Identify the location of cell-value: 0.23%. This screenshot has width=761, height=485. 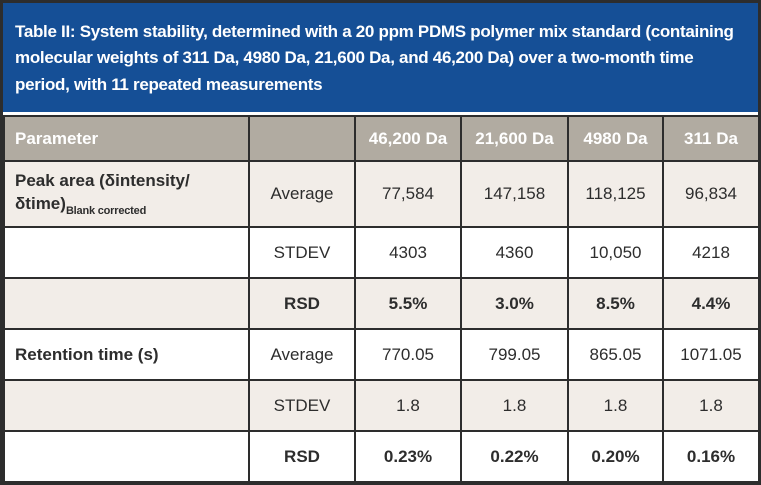
(408, 456).